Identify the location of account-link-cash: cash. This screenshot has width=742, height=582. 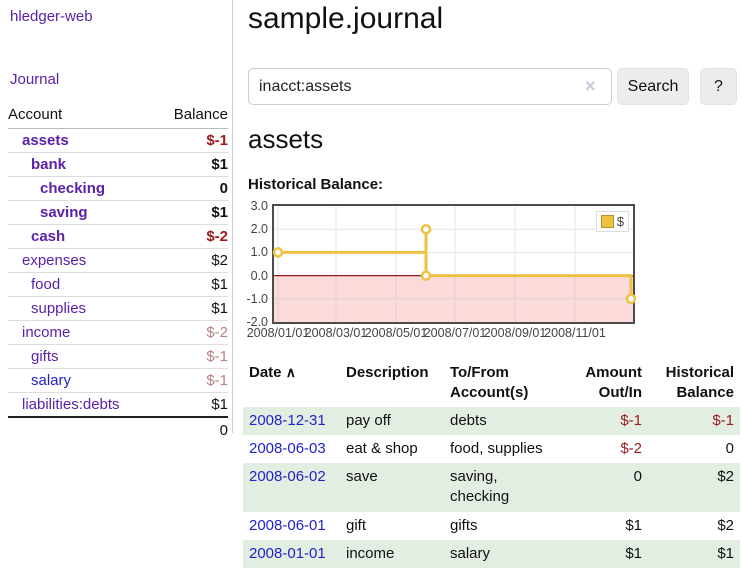
(48, 236).